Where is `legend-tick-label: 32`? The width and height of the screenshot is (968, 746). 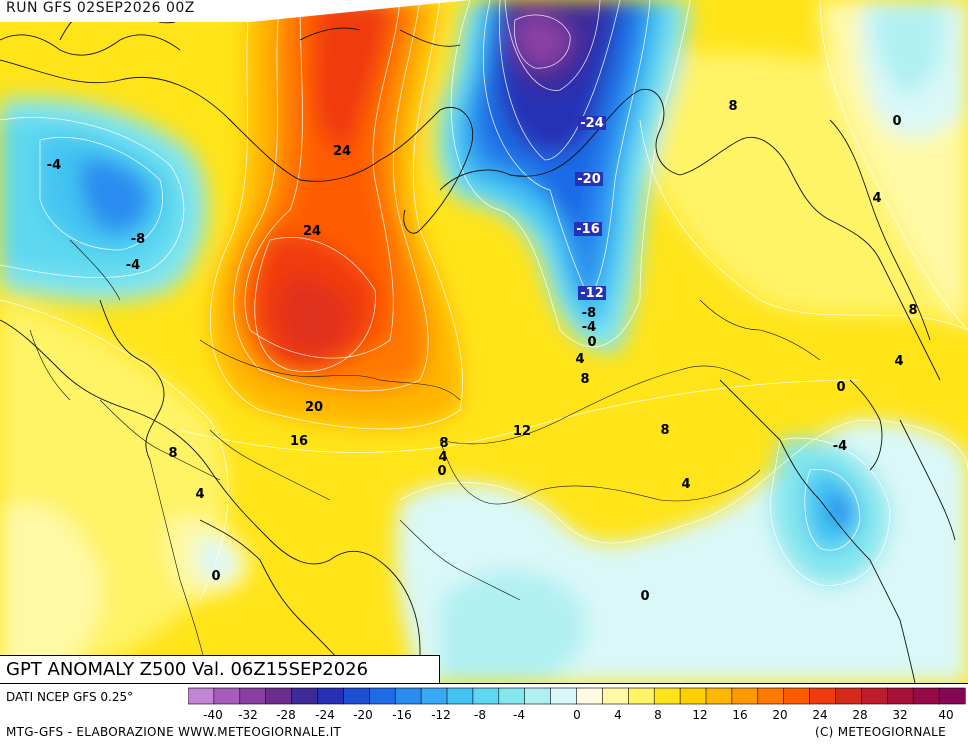 legend-tick-label: 32 is located at coordinates (899, 715).